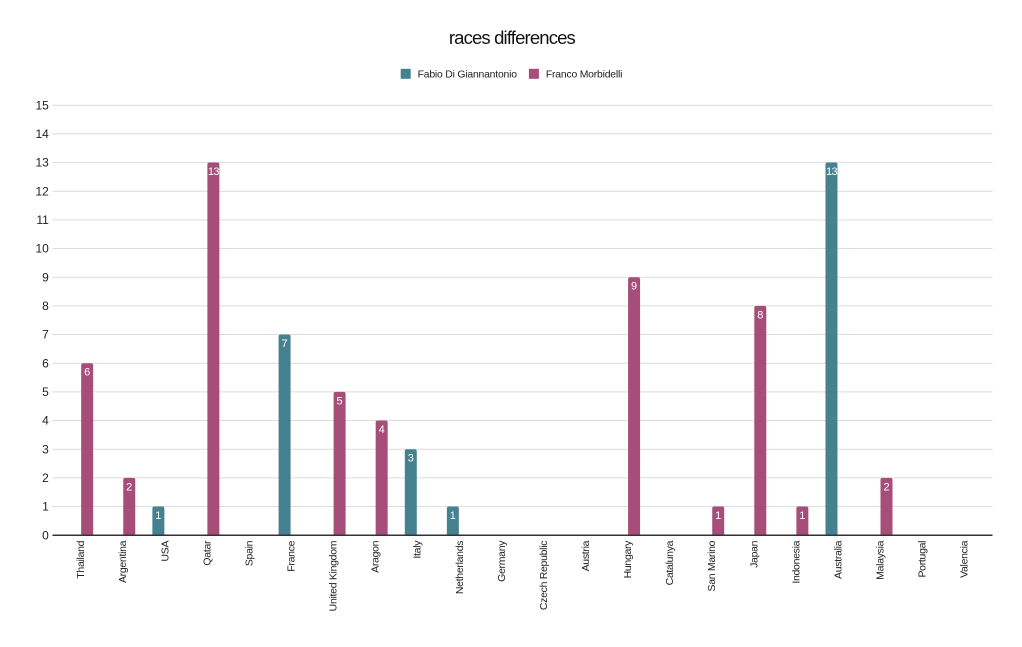 This screenshot has height=647, width=1022. Describe the element at coordinates (544, 575) in the screenshot. I see `svg-text: Czech Republic` at that location.